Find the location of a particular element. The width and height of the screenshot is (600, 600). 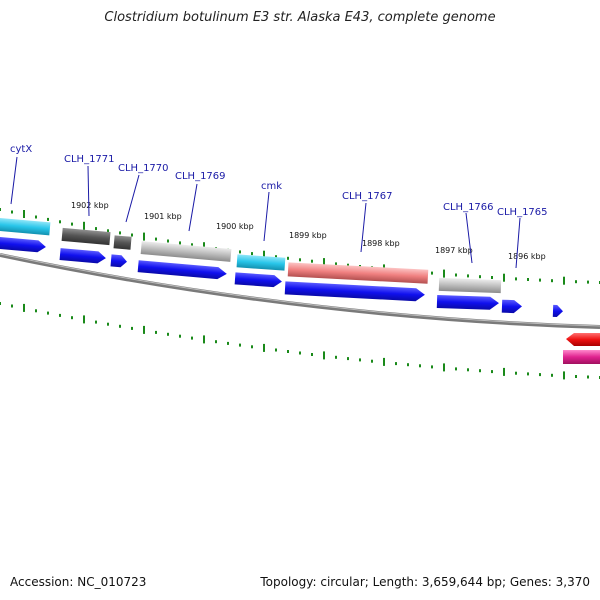

gene-label-clh1766: CLH_1766 is located at coordinates (468, 207).